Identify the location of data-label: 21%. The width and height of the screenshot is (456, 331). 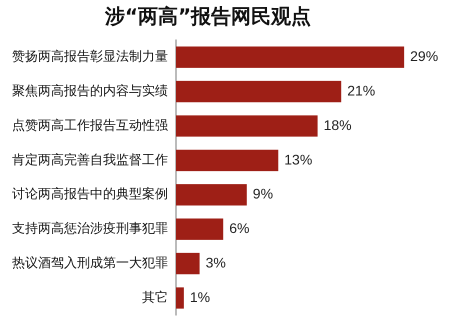
(361, 90).